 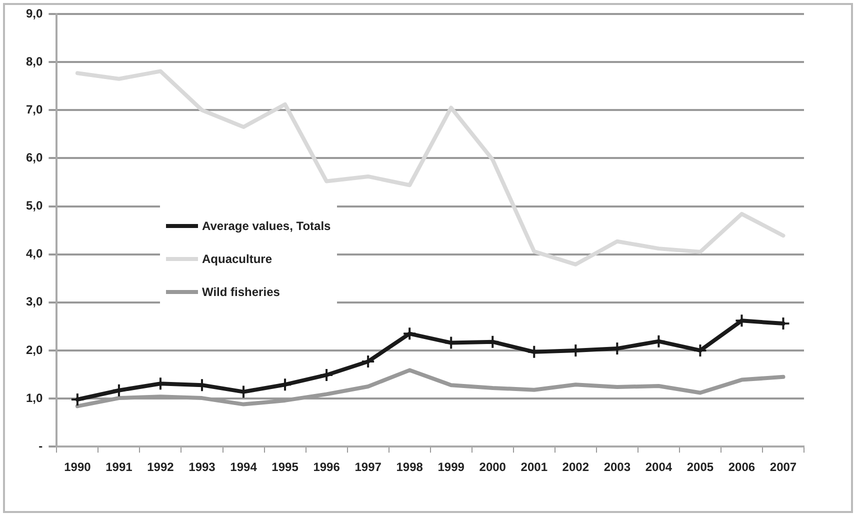 What do you see at coordinates (34, 301) in the screenshot?
I see `y-tick-label: 3,0` at bounding box center [34, 301].